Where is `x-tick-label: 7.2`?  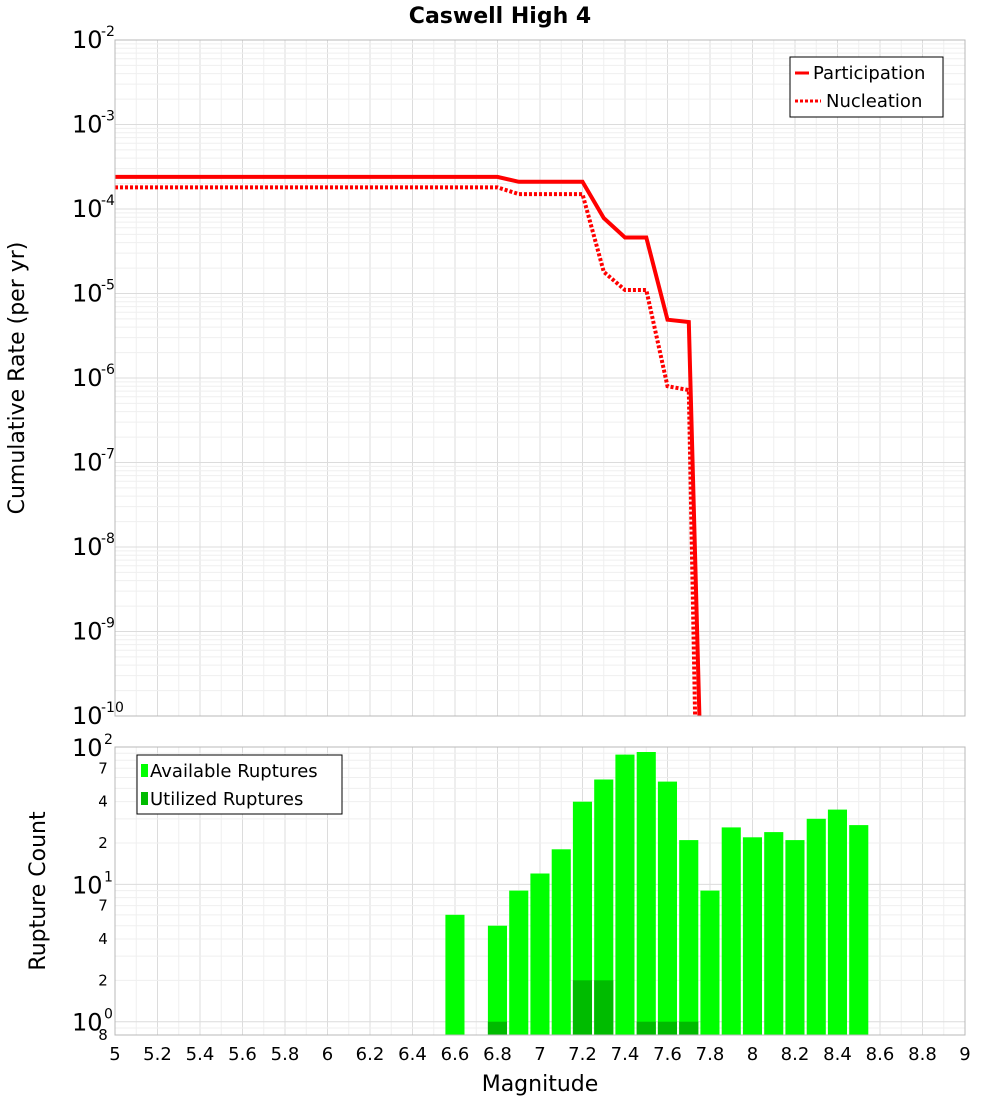
x-tick-label: 7.2 is located at coordinates (582, 1054).